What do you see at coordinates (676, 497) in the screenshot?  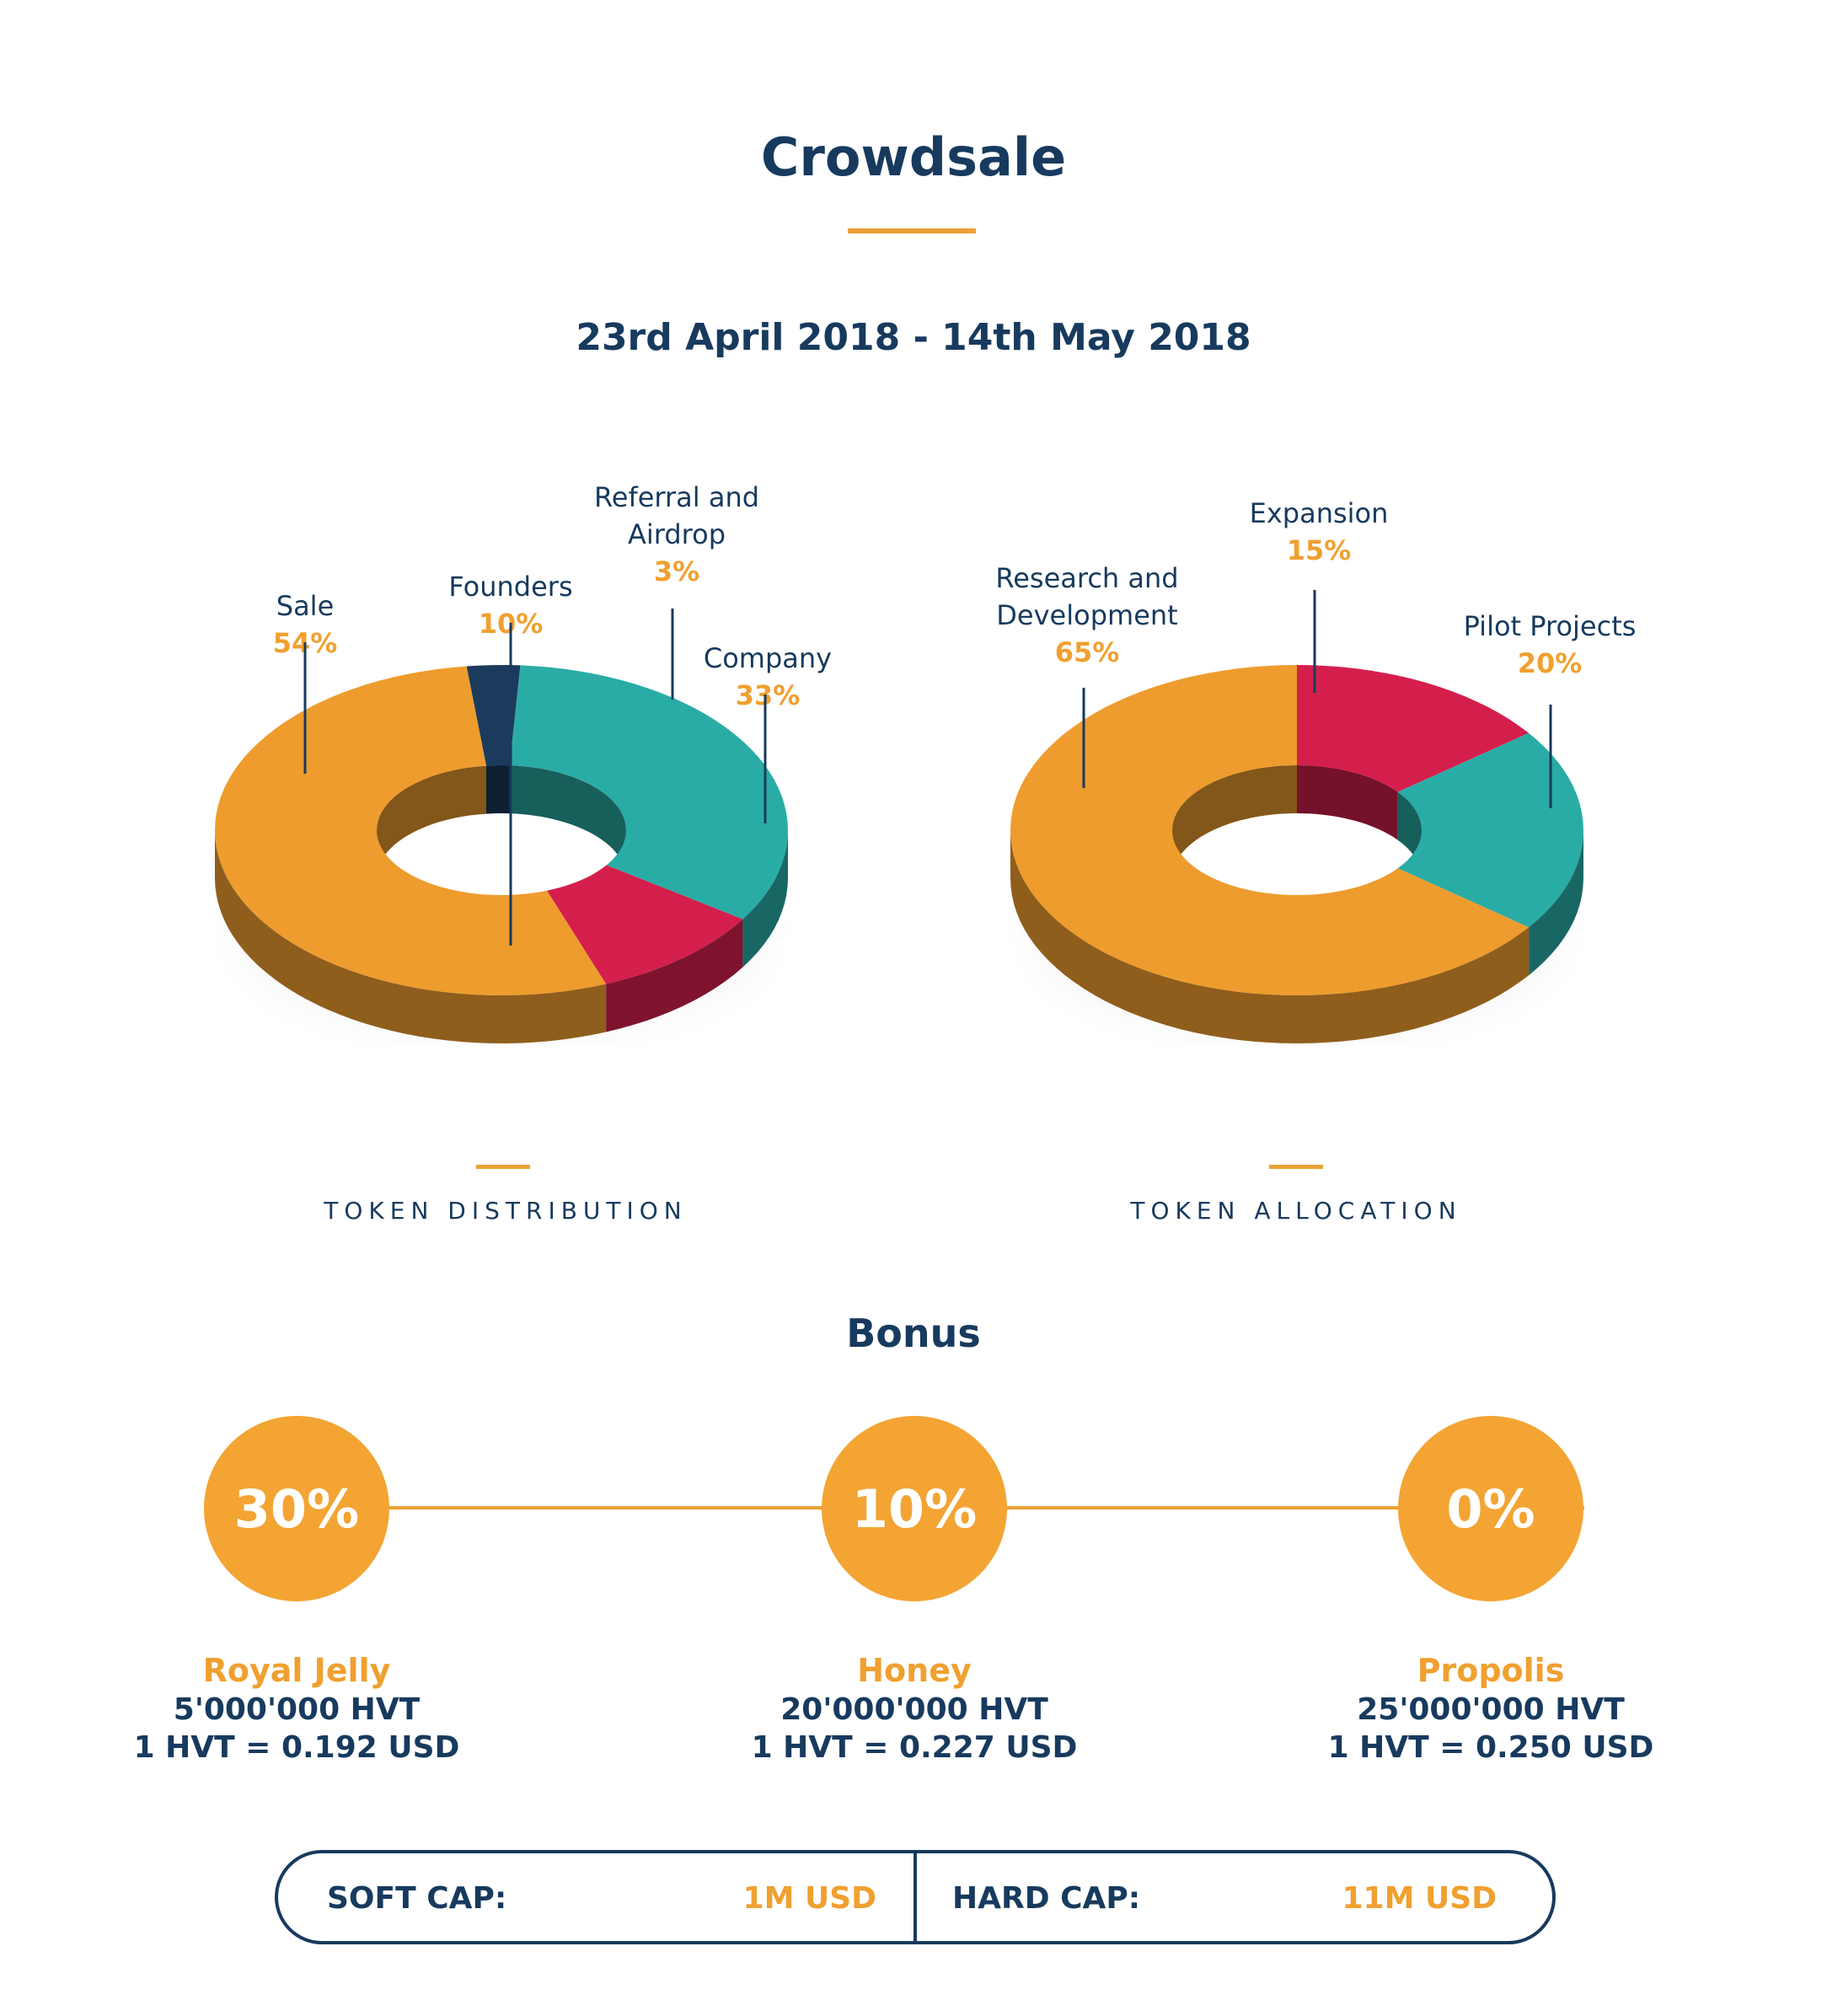 I see `label-referral-and-airdrop: Referral and` at bounding box center [676, 497].